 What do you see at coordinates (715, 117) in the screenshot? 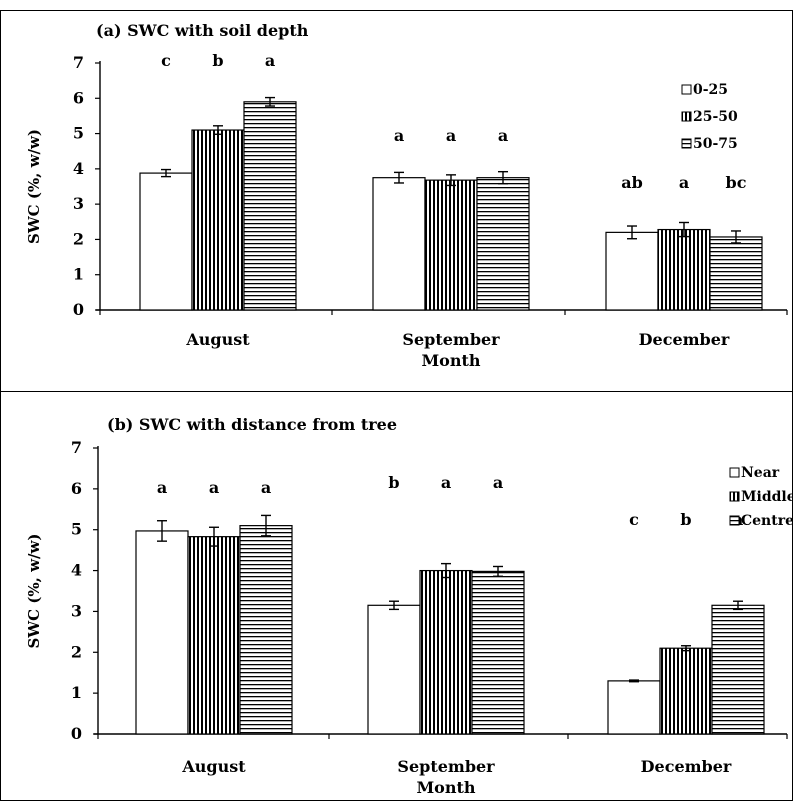
I see `legend-label: 25-50` at bounding box center [715, 117].